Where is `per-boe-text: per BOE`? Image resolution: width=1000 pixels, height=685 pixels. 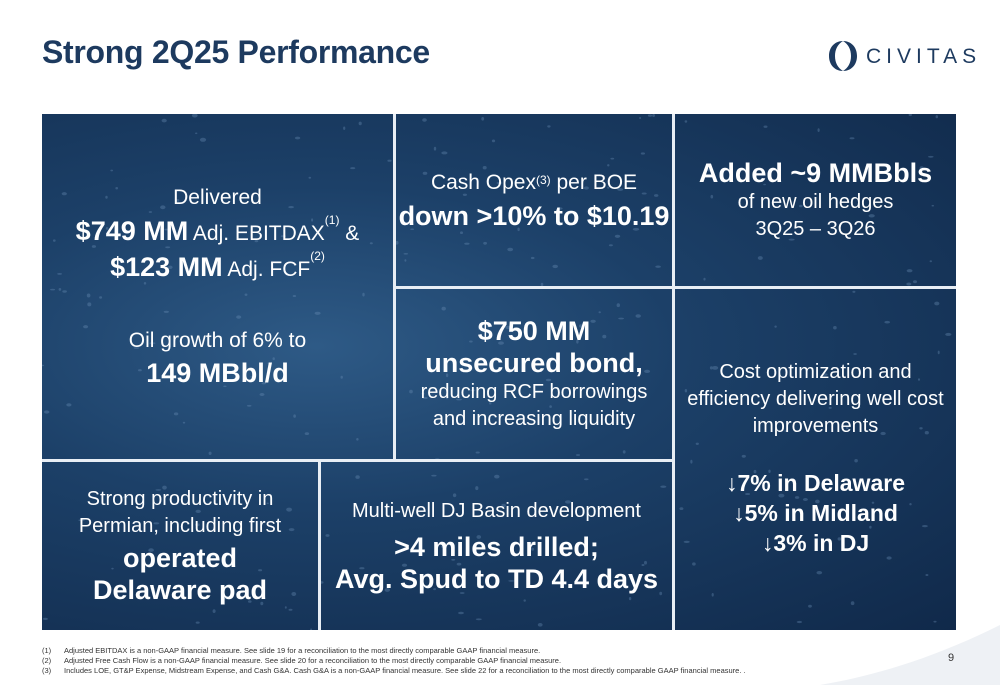
per-boe-text: per BOE is located at coordinates (594, 182).